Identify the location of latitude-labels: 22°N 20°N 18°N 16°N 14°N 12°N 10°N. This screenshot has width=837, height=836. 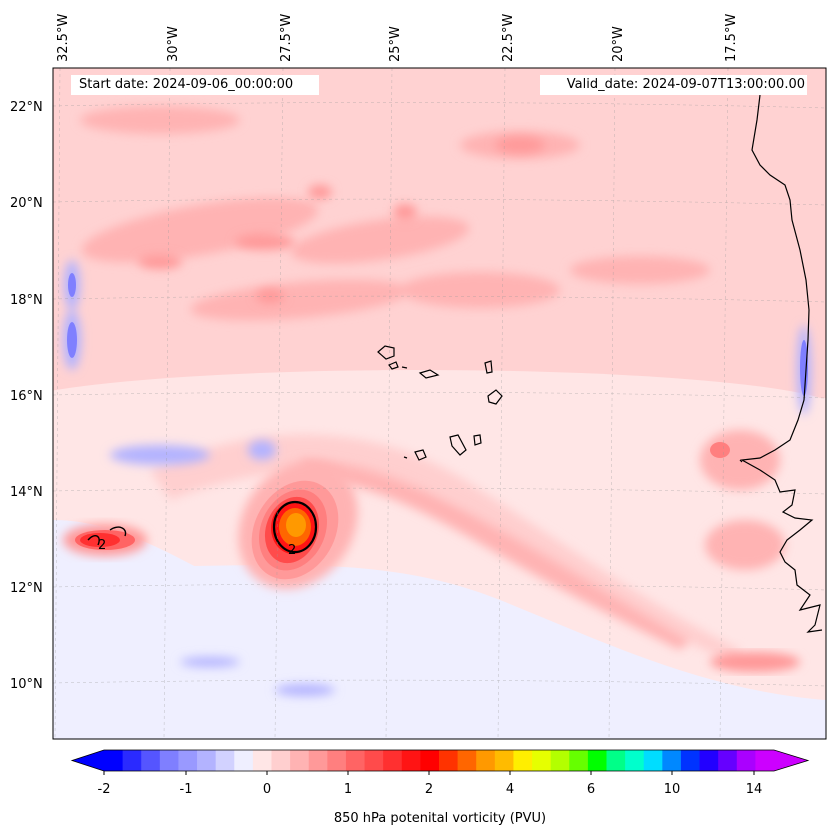
(26, 396).